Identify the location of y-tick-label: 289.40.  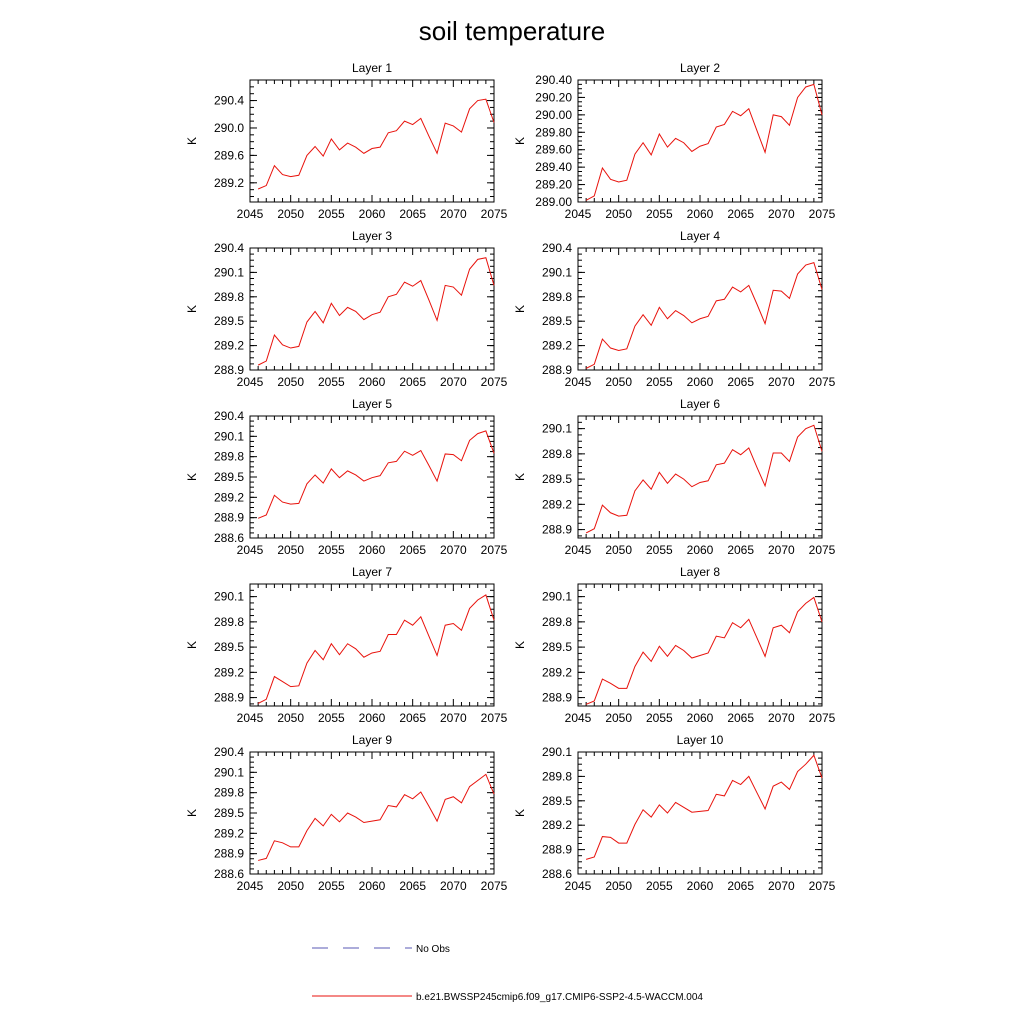
(553, 167).